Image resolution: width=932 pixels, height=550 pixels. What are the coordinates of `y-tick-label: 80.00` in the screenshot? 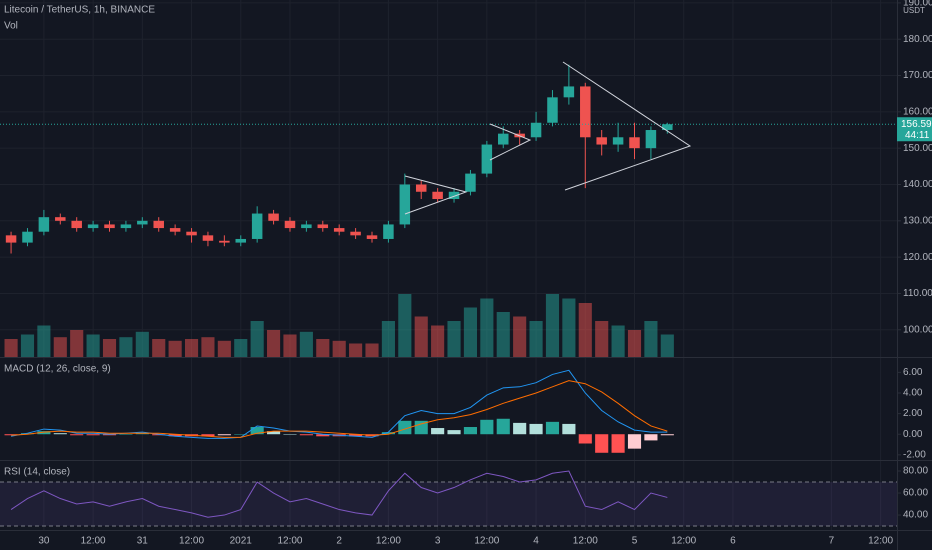 It's located at (915, 471).